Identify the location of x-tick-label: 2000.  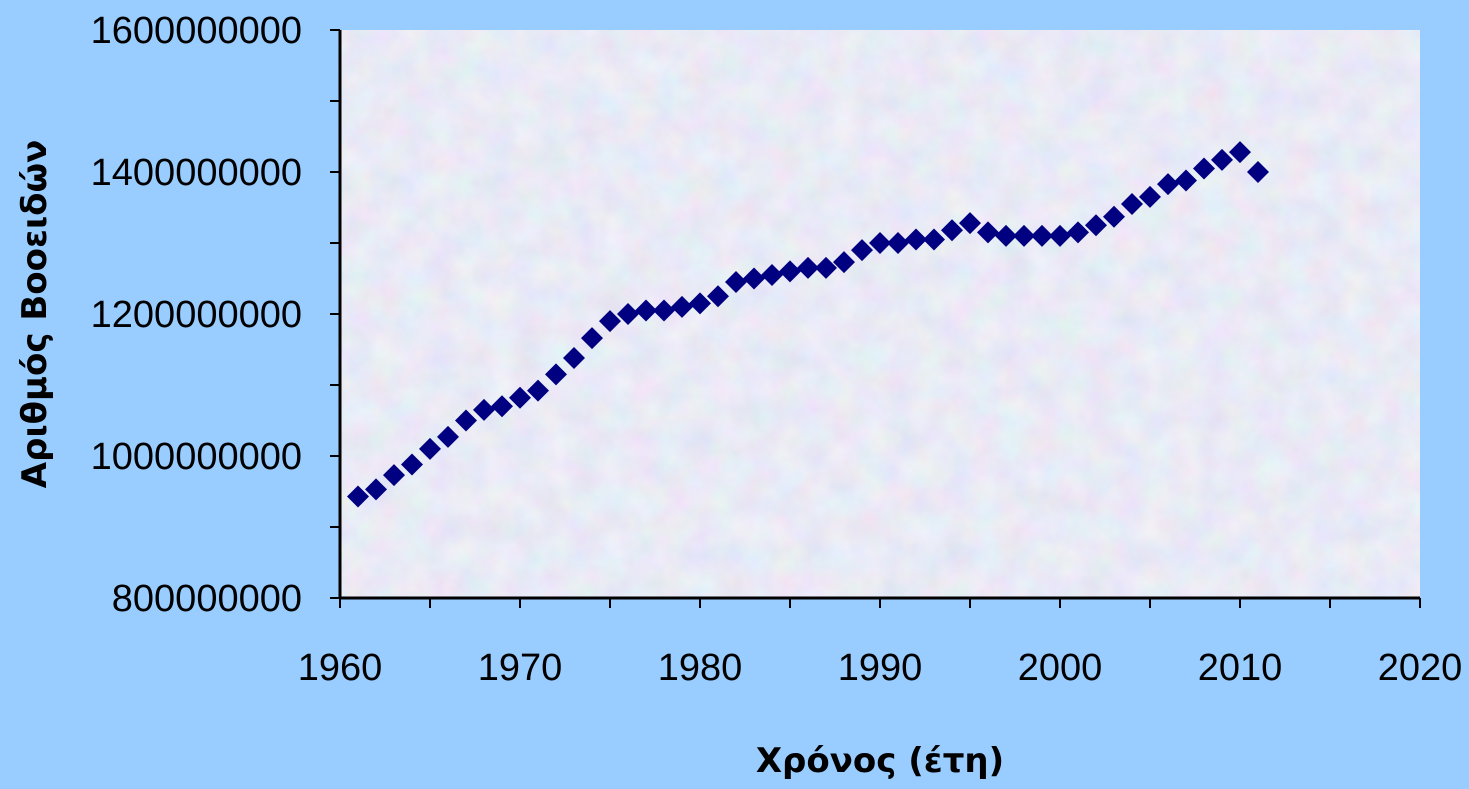
(1060, 668).